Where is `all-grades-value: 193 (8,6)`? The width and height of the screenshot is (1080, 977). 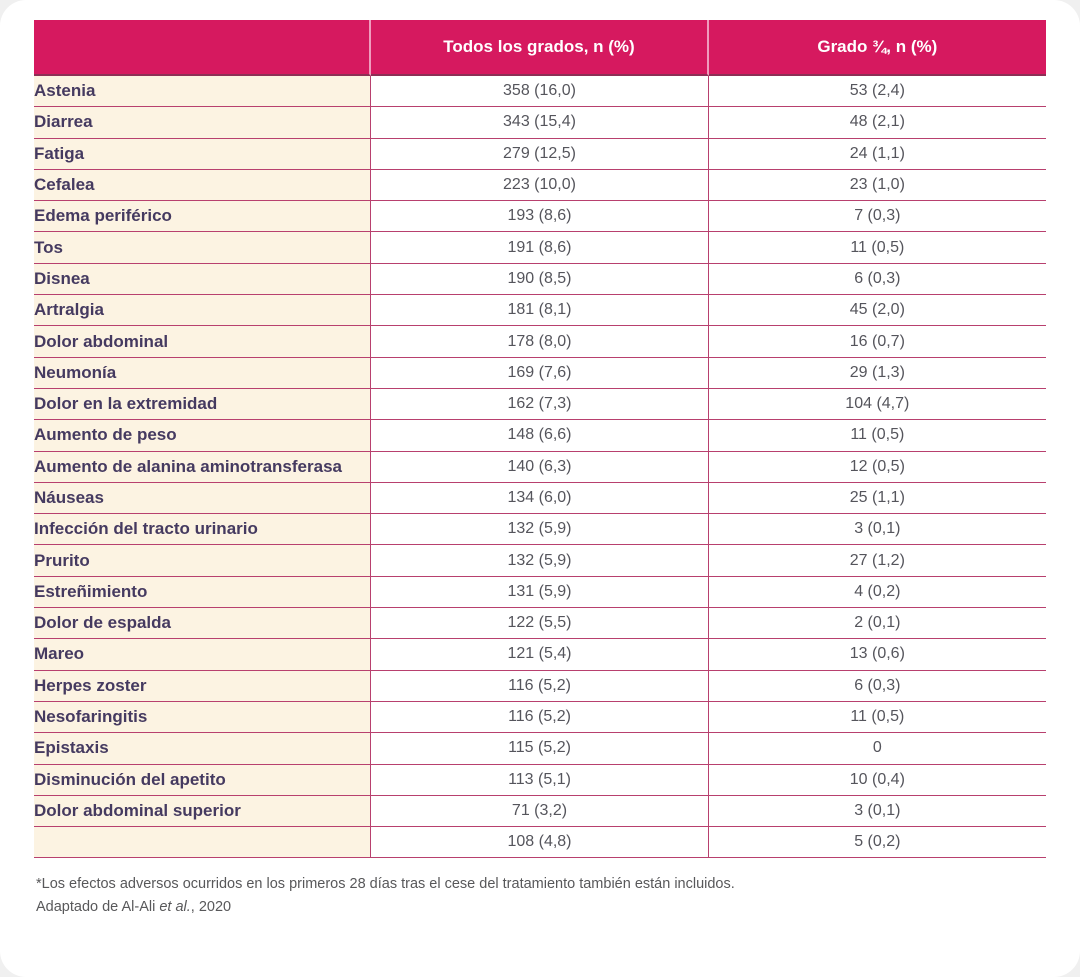 all-grades-value: 193 (8,6) is located at coordinates (540, 217).